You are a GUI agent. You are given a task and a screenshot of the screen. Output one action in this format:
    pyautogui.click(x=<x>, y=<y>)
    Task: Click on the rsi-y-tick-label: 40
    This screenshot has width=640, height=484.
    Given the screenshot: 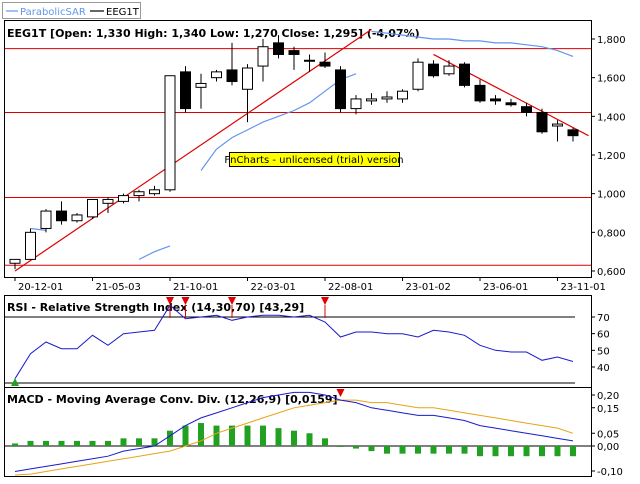 What is the action you would take?
    pyautogui.click(x=603, y=368)
    